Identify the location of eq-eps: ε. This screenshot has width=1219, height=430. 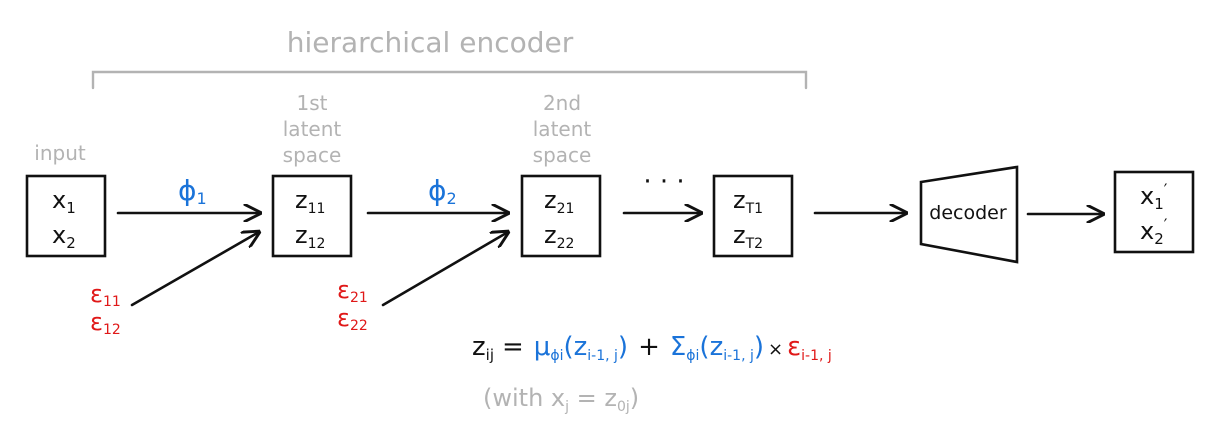
(794, 347).